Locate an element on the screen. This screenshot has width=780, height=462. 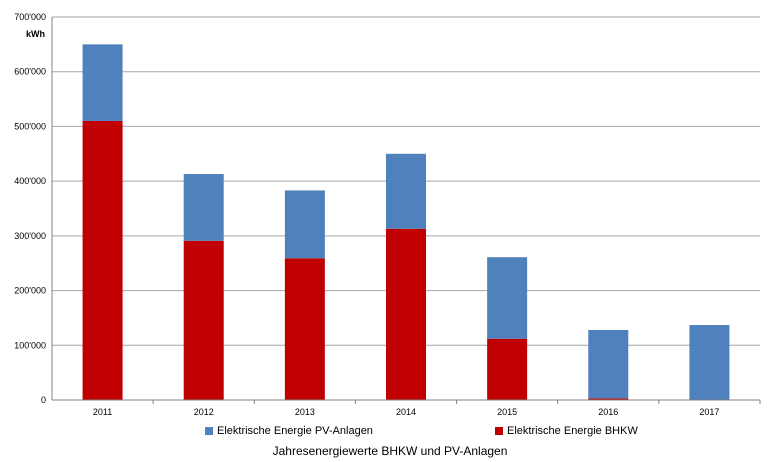
bar-segment-bhkw-2016 is located at coordinates (608, 399).